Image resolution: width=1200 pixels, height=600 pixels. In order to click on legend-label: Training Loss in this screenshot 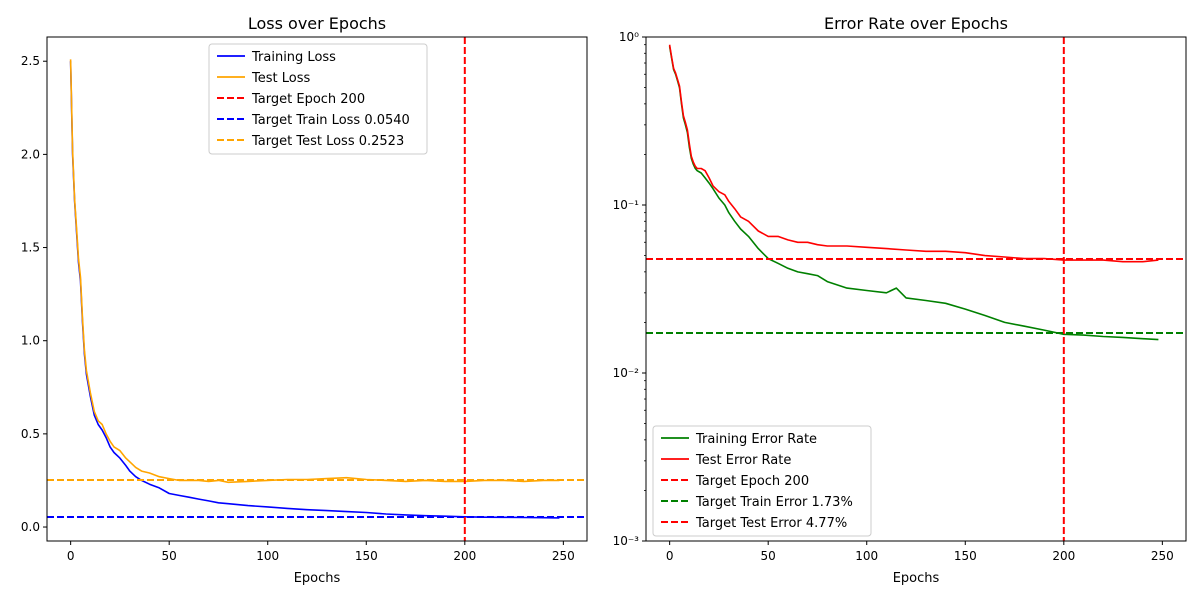, I will do `click(293, 57)`.